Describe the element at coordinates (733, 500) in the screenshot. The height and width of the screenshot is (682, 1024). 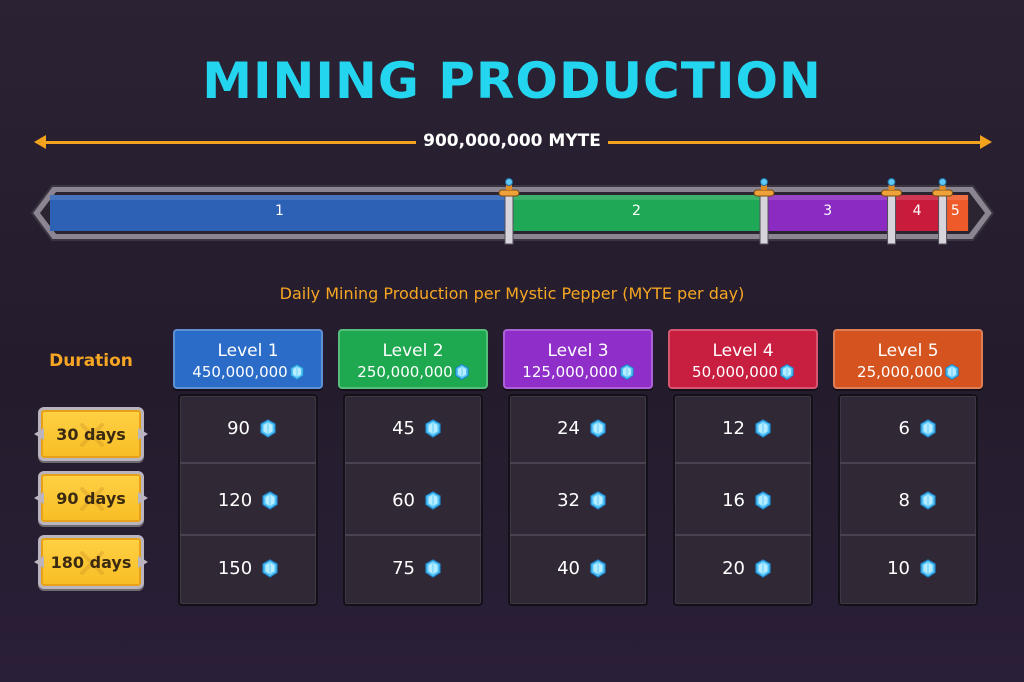
I see `value-text: 16` at that location.